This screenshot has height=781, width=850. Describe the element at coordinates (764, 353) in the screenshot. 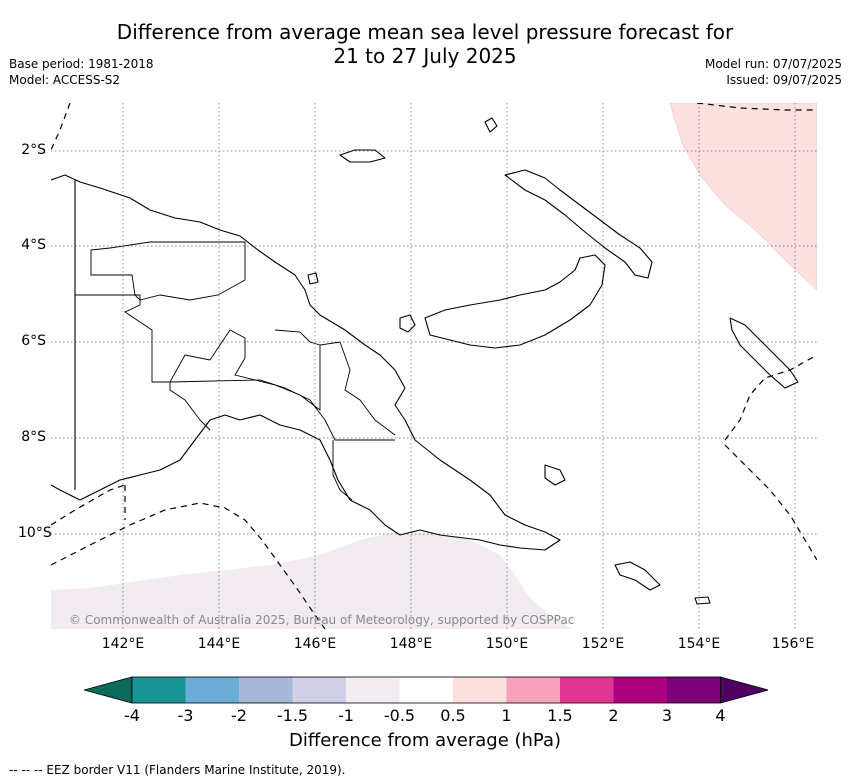

I see `bougainville-coastline` at that location.